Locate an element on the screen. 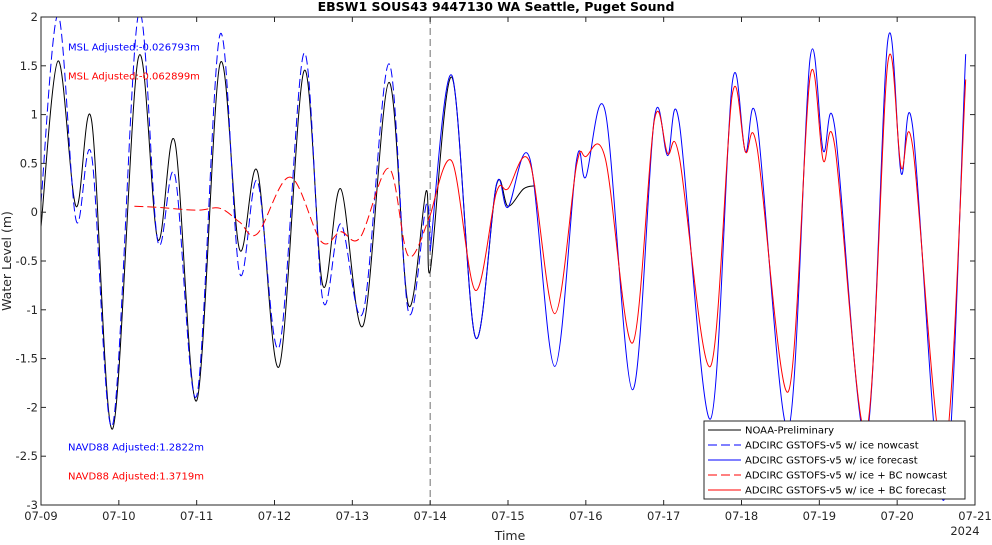 The width and height of the screenshot is (992, 545). y-tick-label: 2 is located at coordinates (34, 17).